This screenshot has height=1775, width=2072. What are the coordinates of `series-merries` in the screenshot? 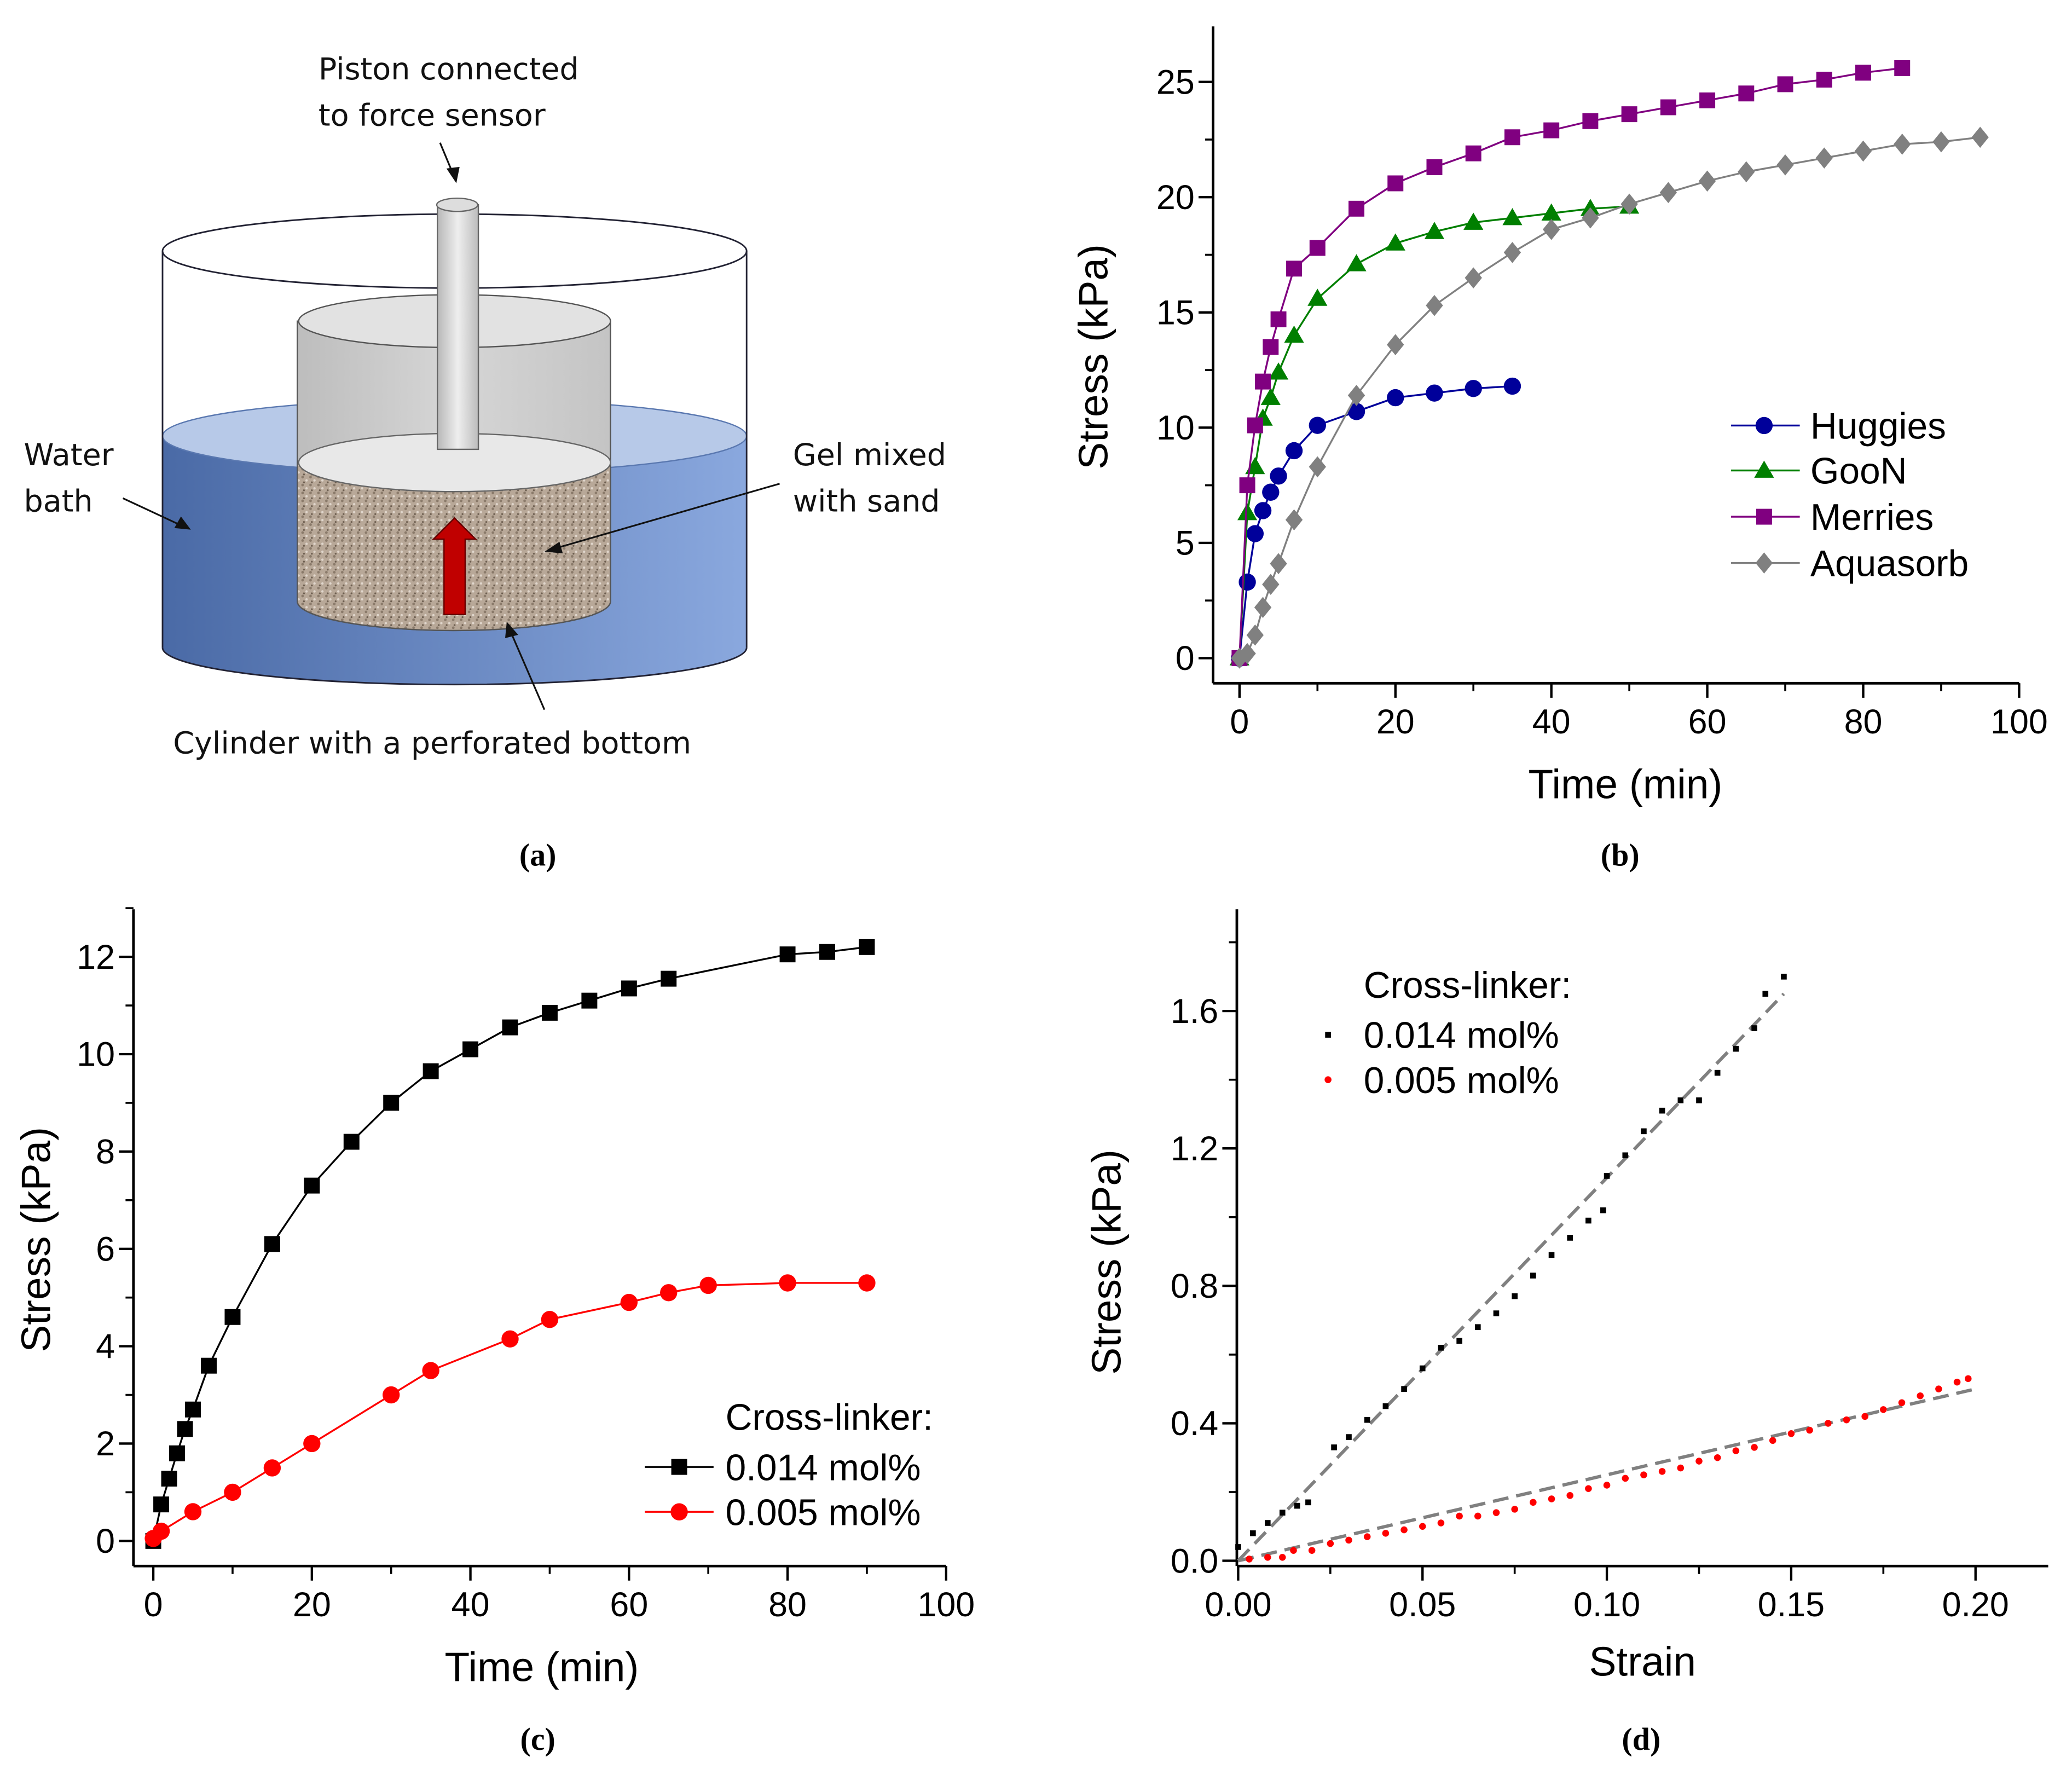 It's located at (1571, 363).